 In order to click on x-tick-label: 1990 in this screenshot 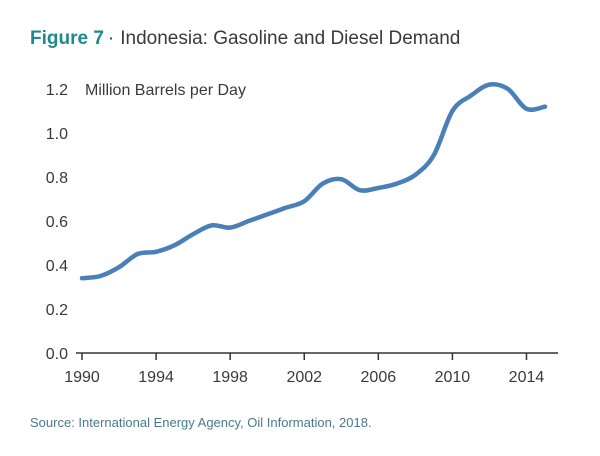, I will do `click(82, 377)`.